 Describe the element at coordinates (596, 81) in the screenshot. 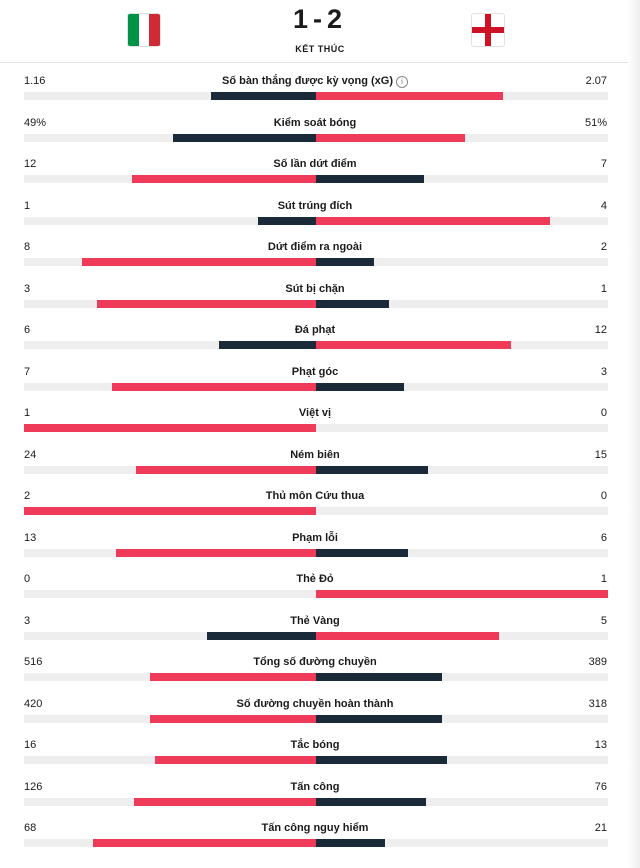

I see `stat-away-value: 2.07` at that location.